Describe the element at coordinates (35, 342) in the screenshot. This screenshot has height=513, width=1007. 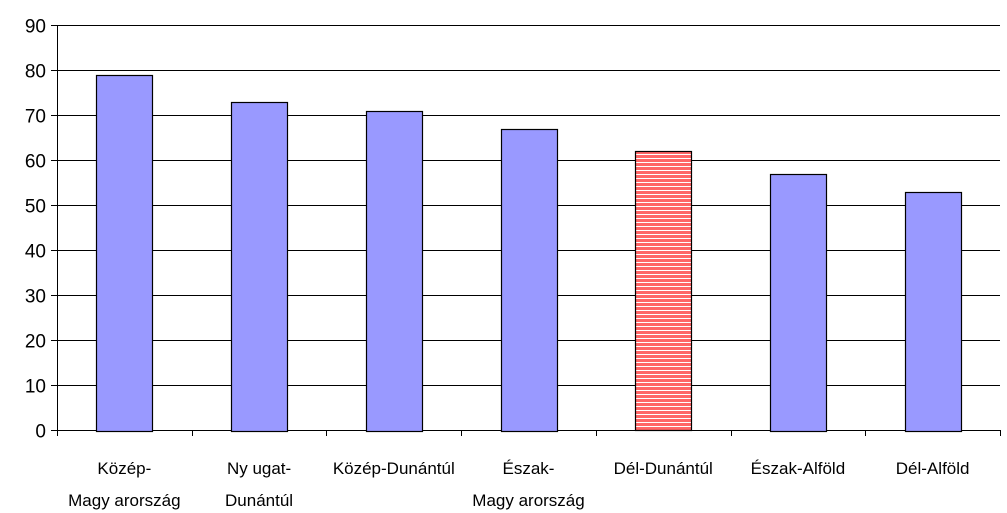
I see `y-tick-label: 20` at that location.